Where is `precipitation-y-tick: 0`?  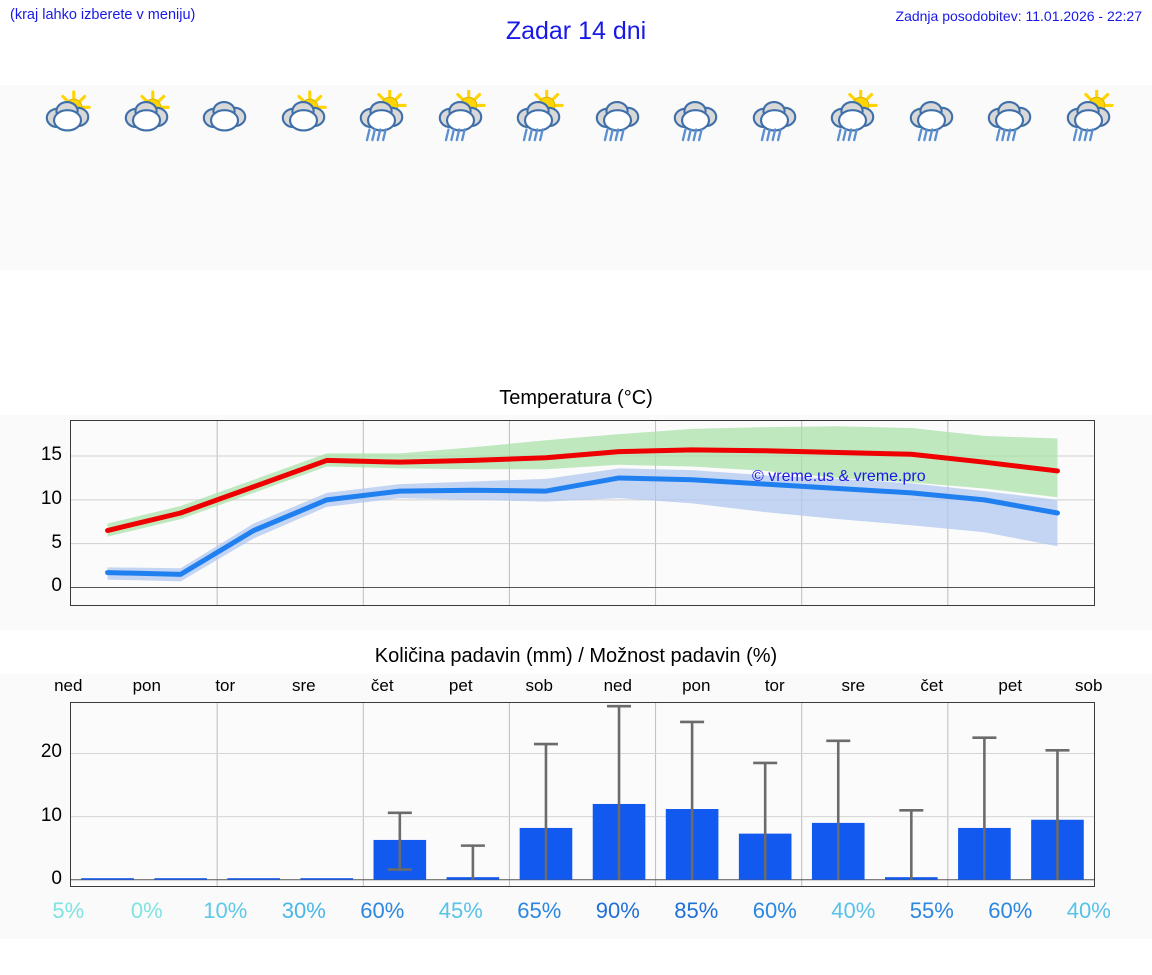
precipitation-y-tick: 0 is located at coordinates (56, 878).